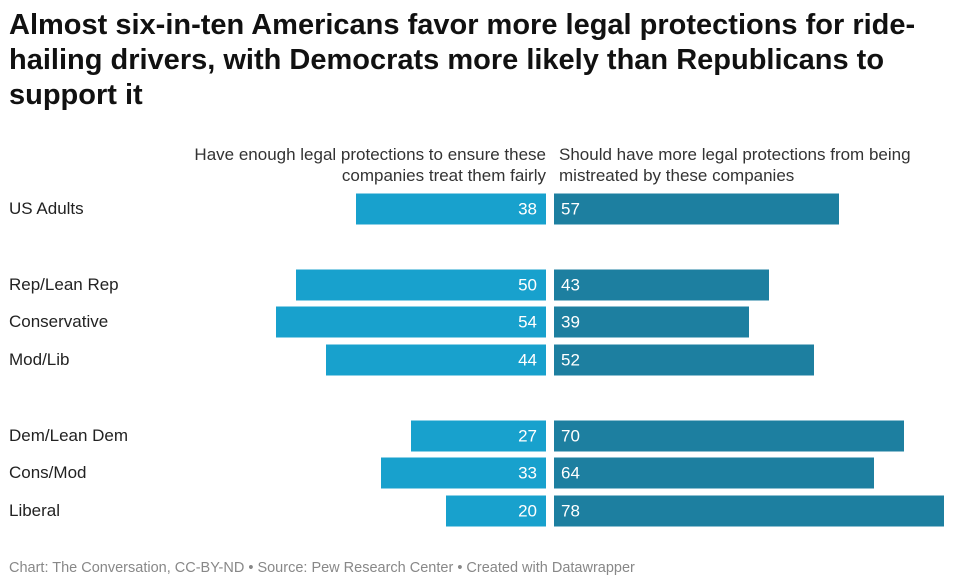 This screenshot has width=960, height=587. What do you see at coordinates (749, 511) in the screenshot?
I see `bar-more-protections: 78` at bounding box center [749, 511].